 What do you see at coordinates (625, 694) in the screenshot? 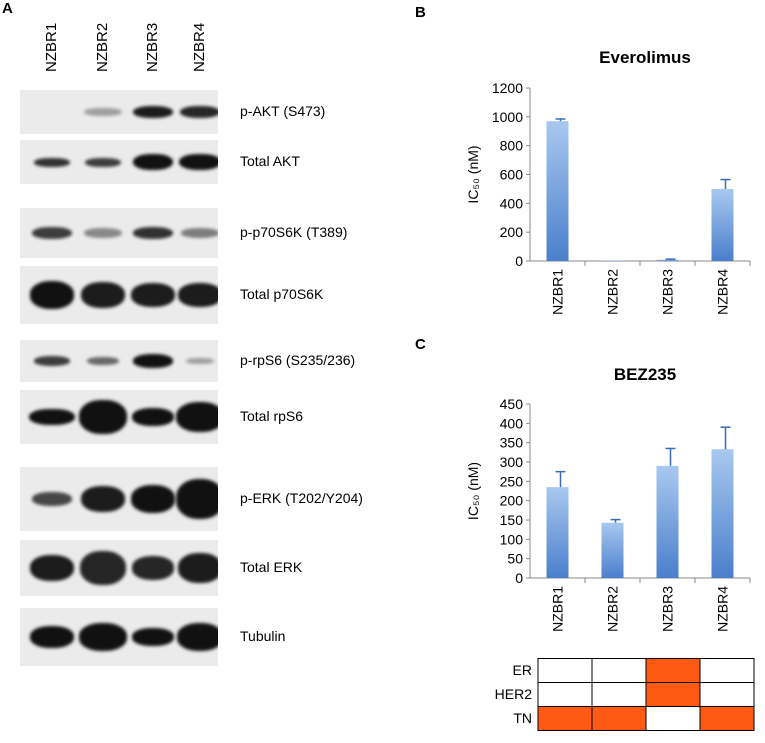
I see `receptor-status-table: ER HER2 TN` at bounding box center [625, 694].